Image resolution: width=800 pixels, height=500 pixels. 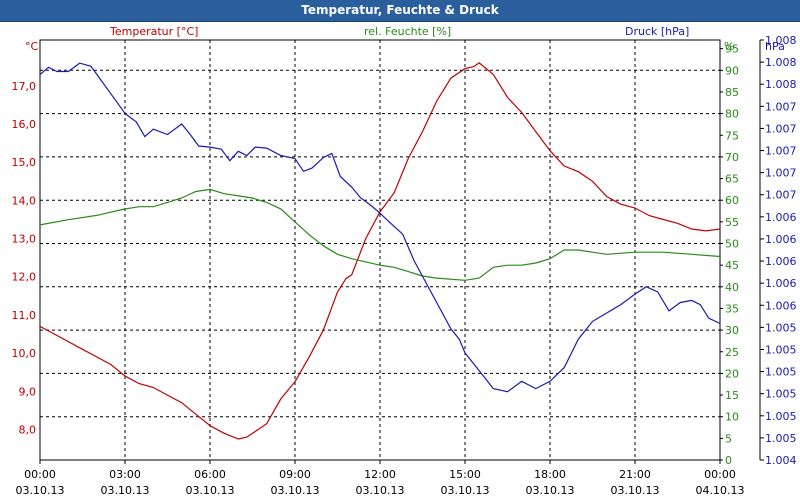 I want to click on humidity-tick-label: 45, so click(x=732, y=265).